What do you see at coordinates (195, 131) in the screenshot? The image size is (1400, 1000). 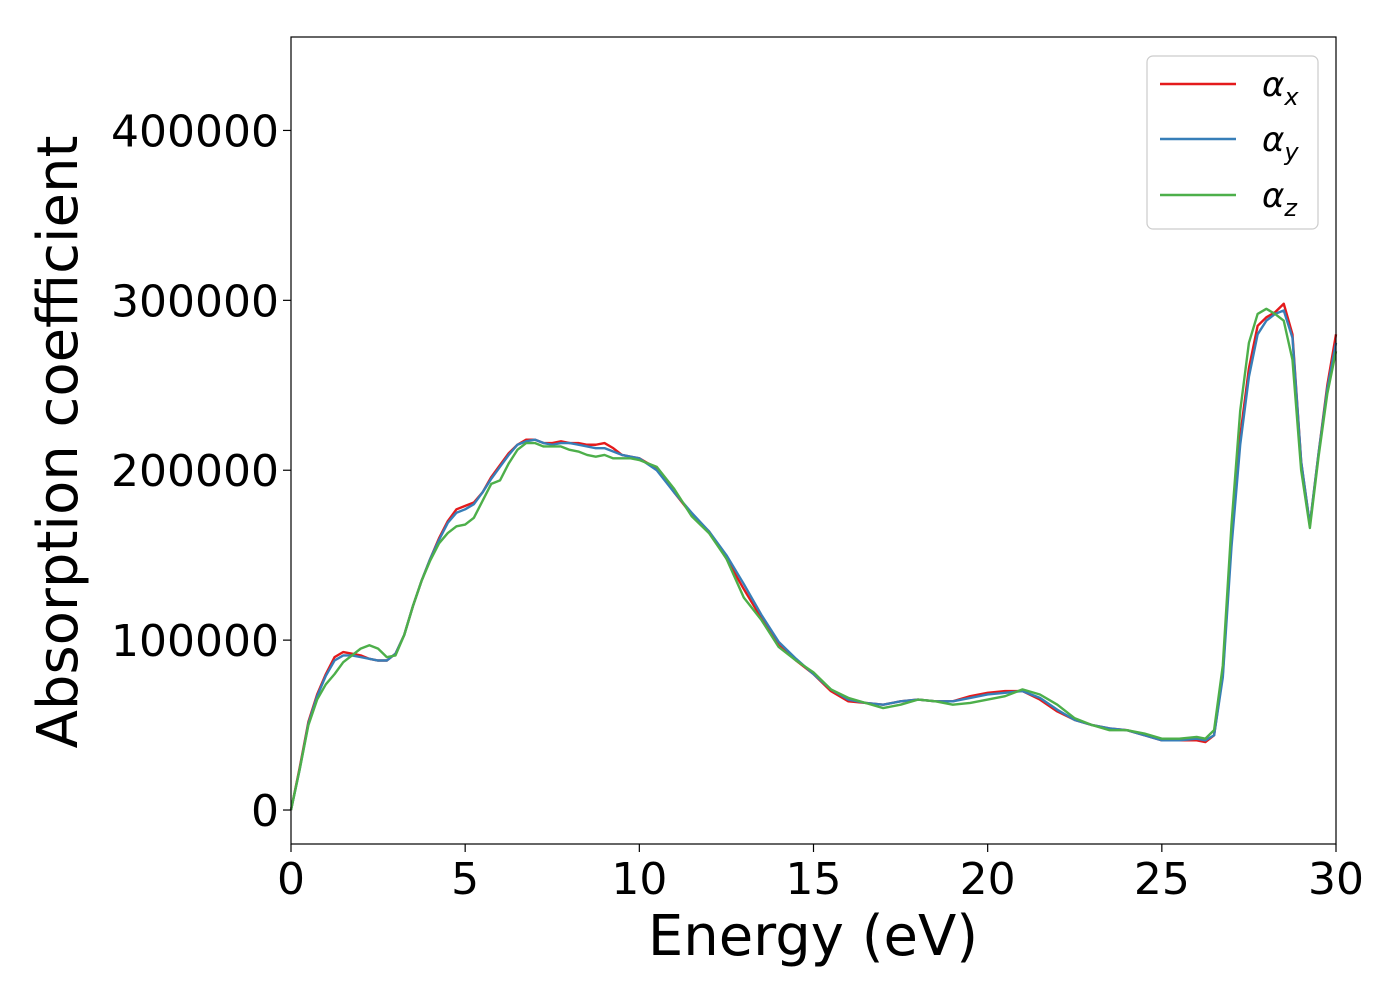 I see `y-tick-label: 400000` at bounding box center [195, 131].